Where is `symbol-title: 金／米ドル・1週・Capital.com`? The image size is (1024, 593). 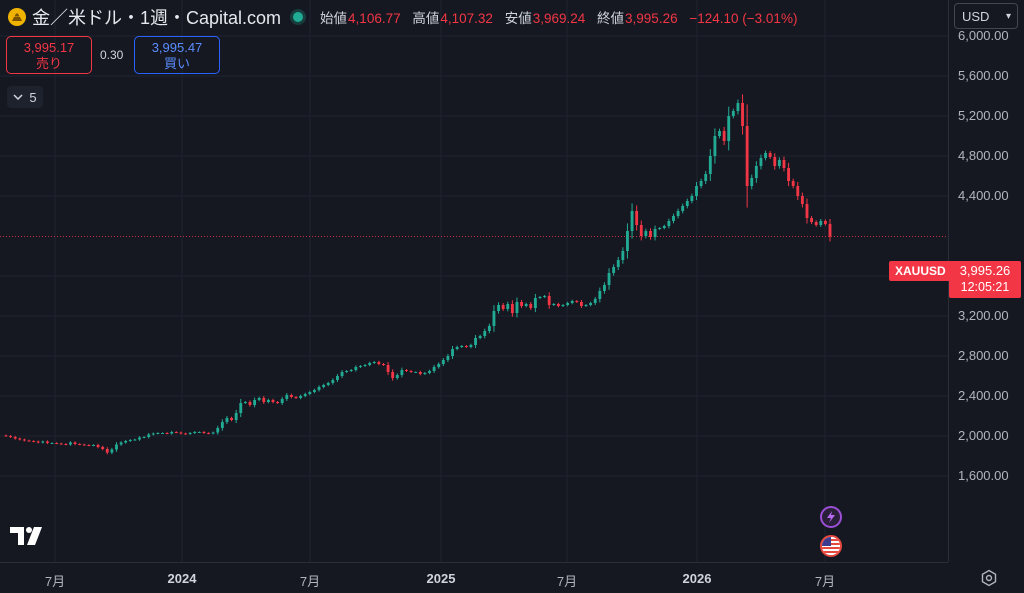 symbol-title: 金／米ドル・1週・Capital.com is located at coordinates (157, 18).